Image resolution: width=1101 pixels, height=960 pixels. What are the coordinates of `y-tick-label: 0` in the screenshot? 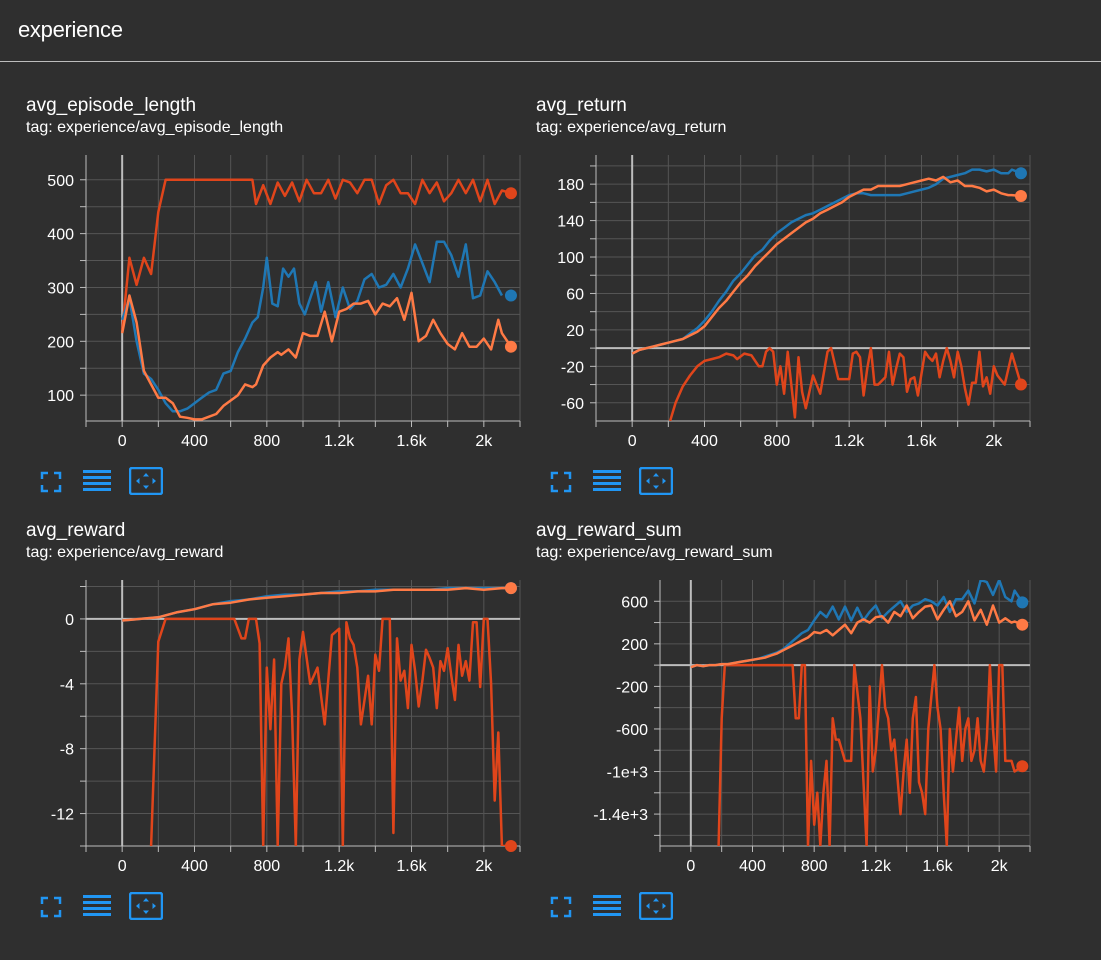 It's located at (69, 620).